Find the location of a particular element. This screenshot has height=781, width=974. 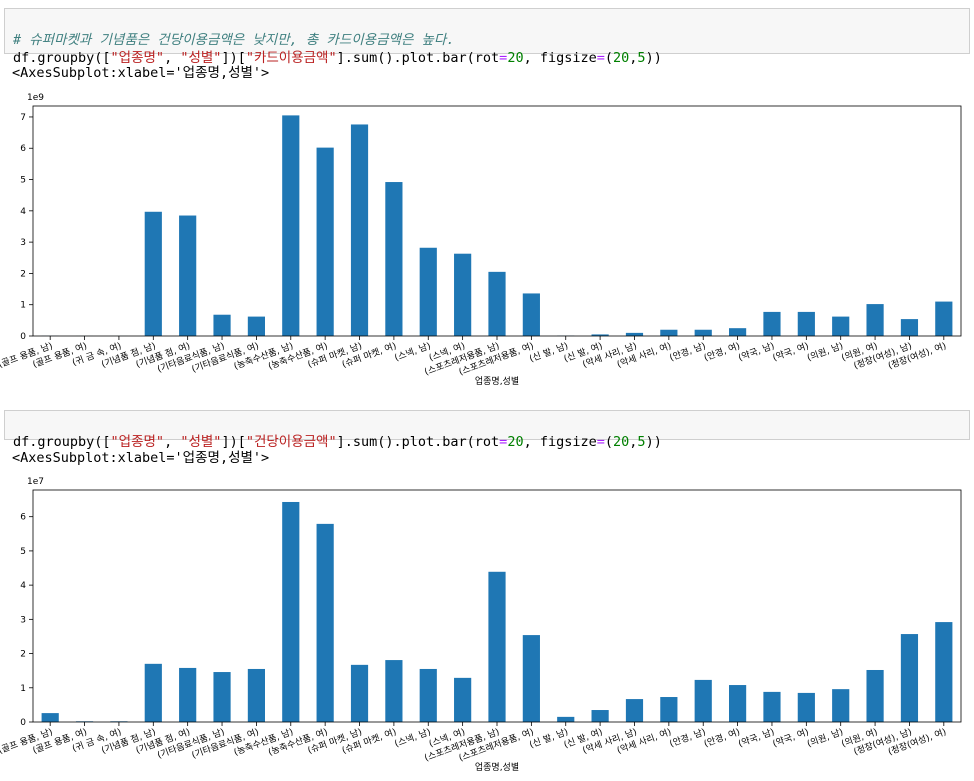

code-token: "건당이용금액" is located at coordinates (291, 442).